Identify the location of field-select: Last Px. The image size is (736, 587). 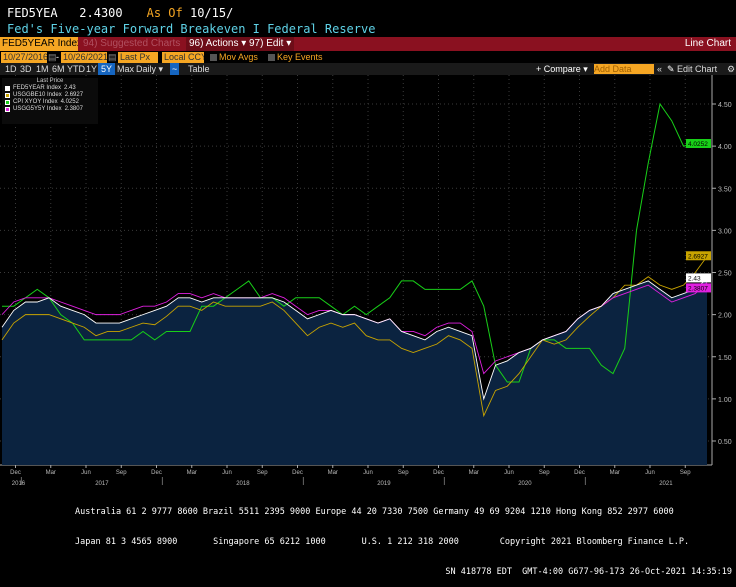
(138, 57).